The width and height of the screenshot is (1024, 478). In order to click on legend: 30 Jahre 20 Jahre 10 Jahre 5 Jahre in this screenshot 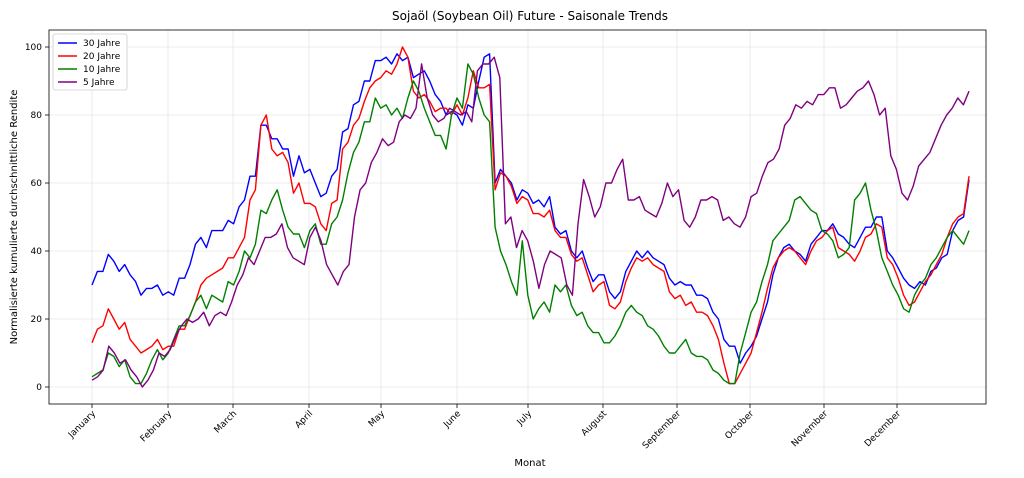, I will do `click(90, 62)`.